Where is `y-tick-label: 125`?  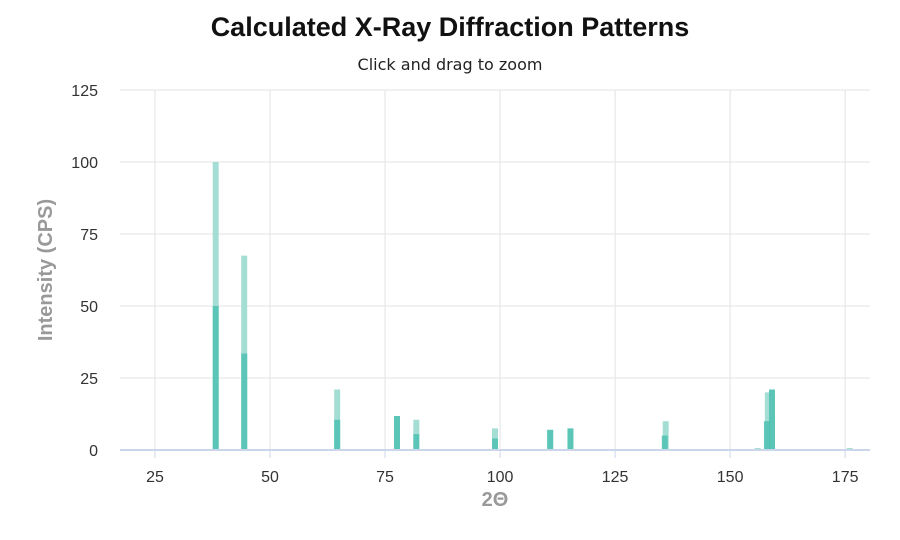
y-tick-label: 125 is located at coordinates (84, 91).